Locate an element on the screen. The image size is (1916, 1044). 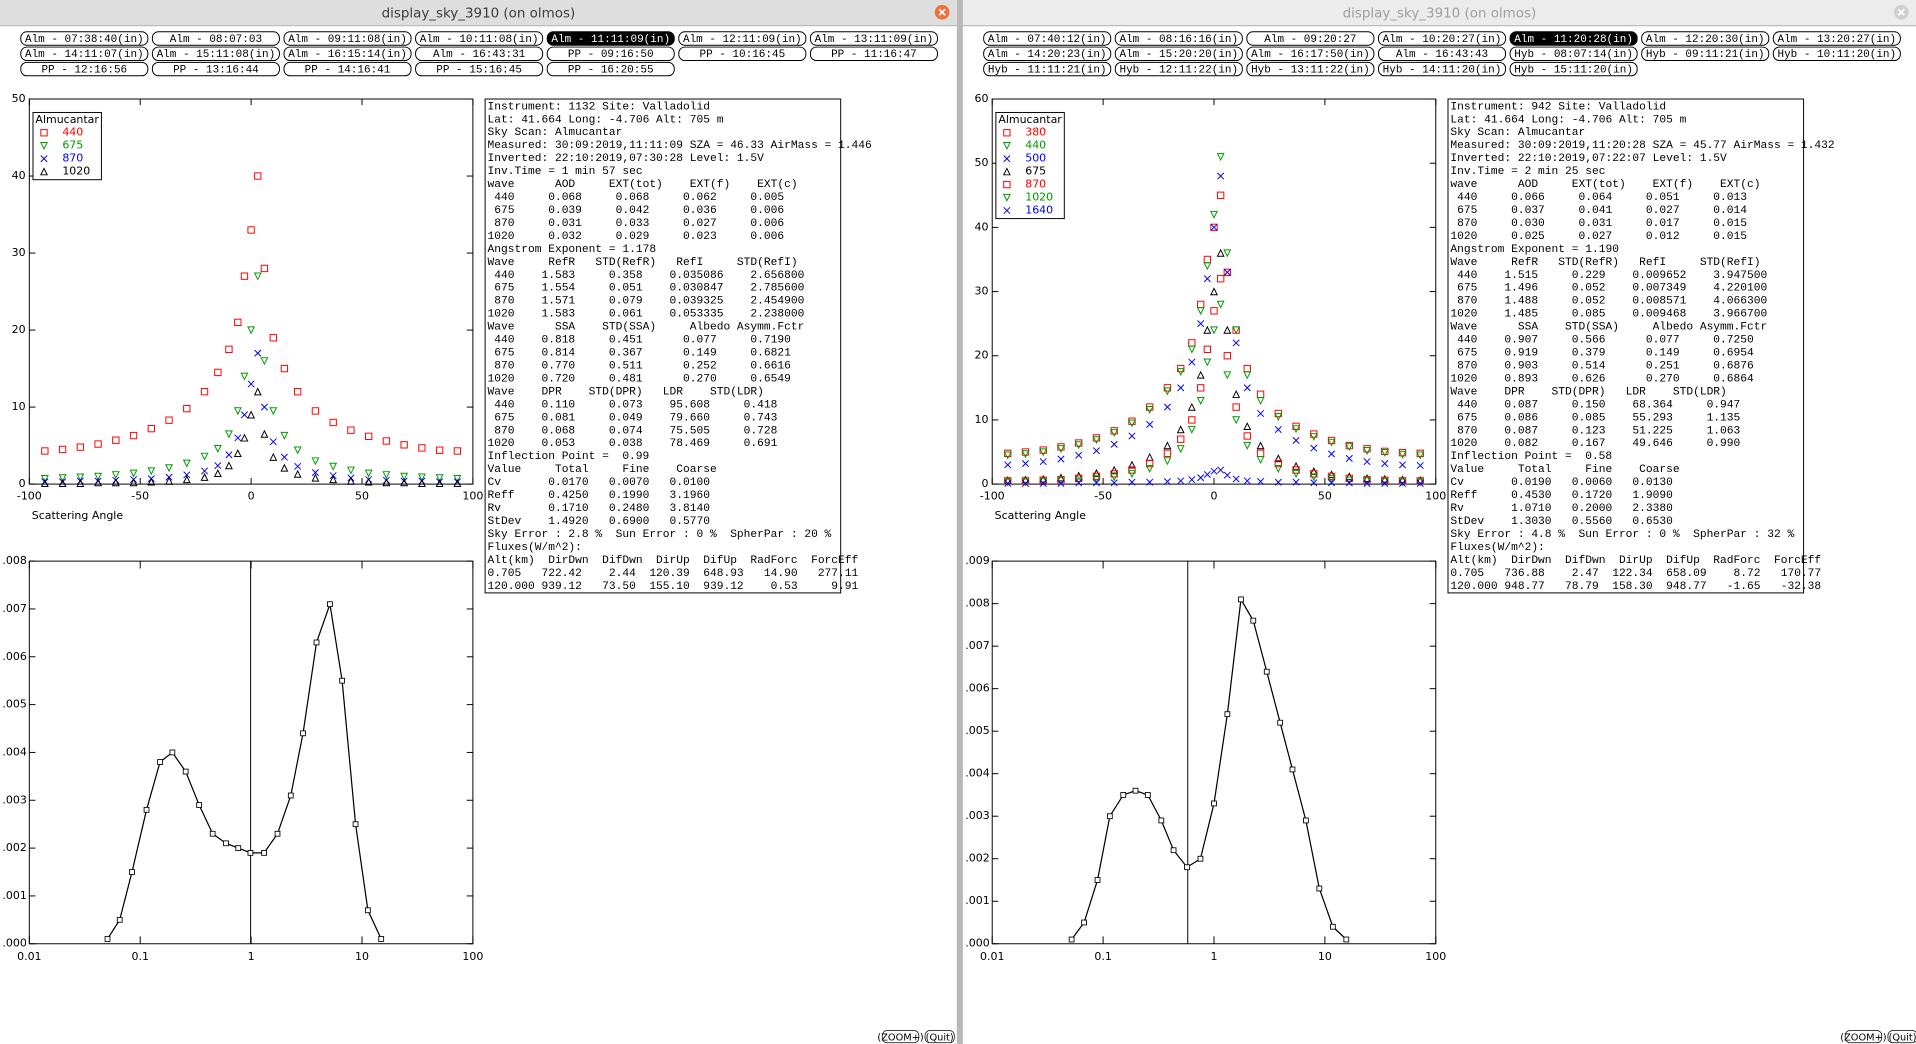
scan-button-label: Hyb - 09:11:21(in) is located at coordinates (1705, 55).